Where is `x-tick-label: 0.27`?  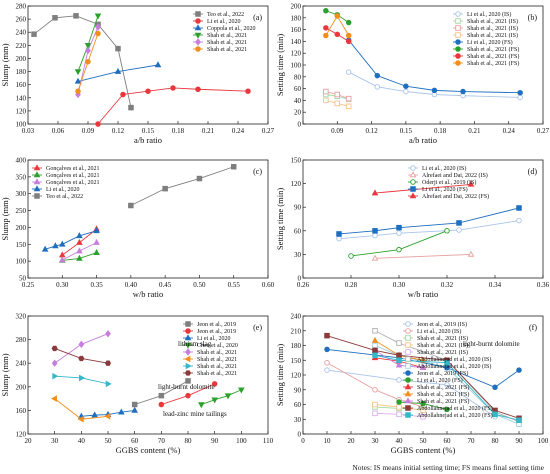 x-tick-label: 0.27 is located at coordinates (268, 131).